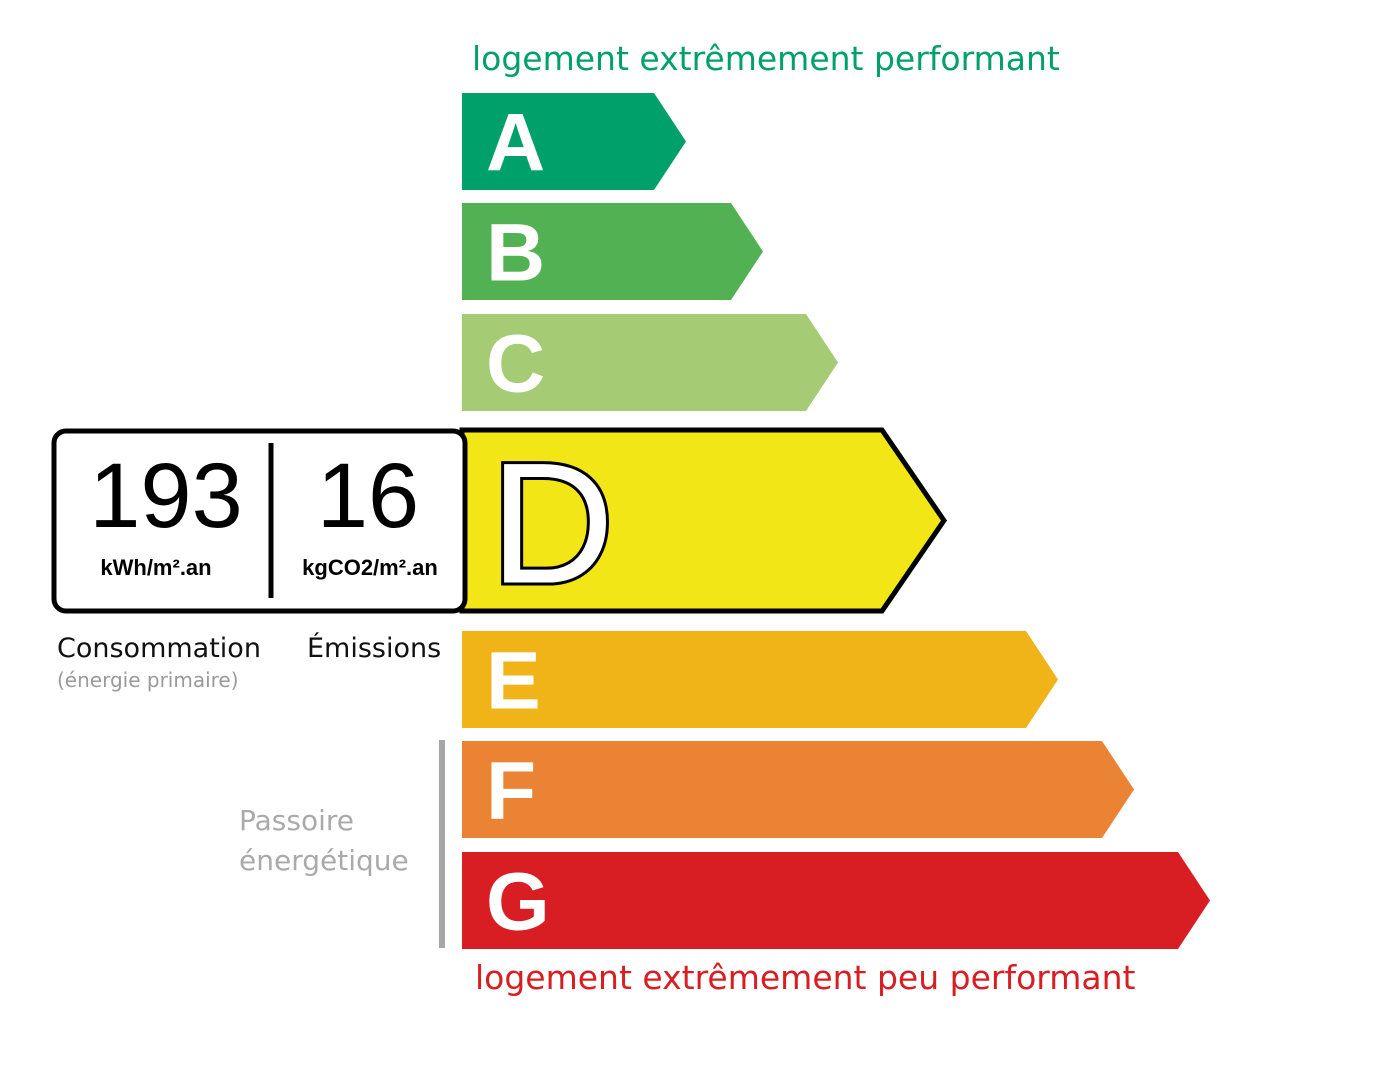  Describe the element at coordinates (296, 820) in the screenshot. I see `passoire-line1: Passoire` at that location.